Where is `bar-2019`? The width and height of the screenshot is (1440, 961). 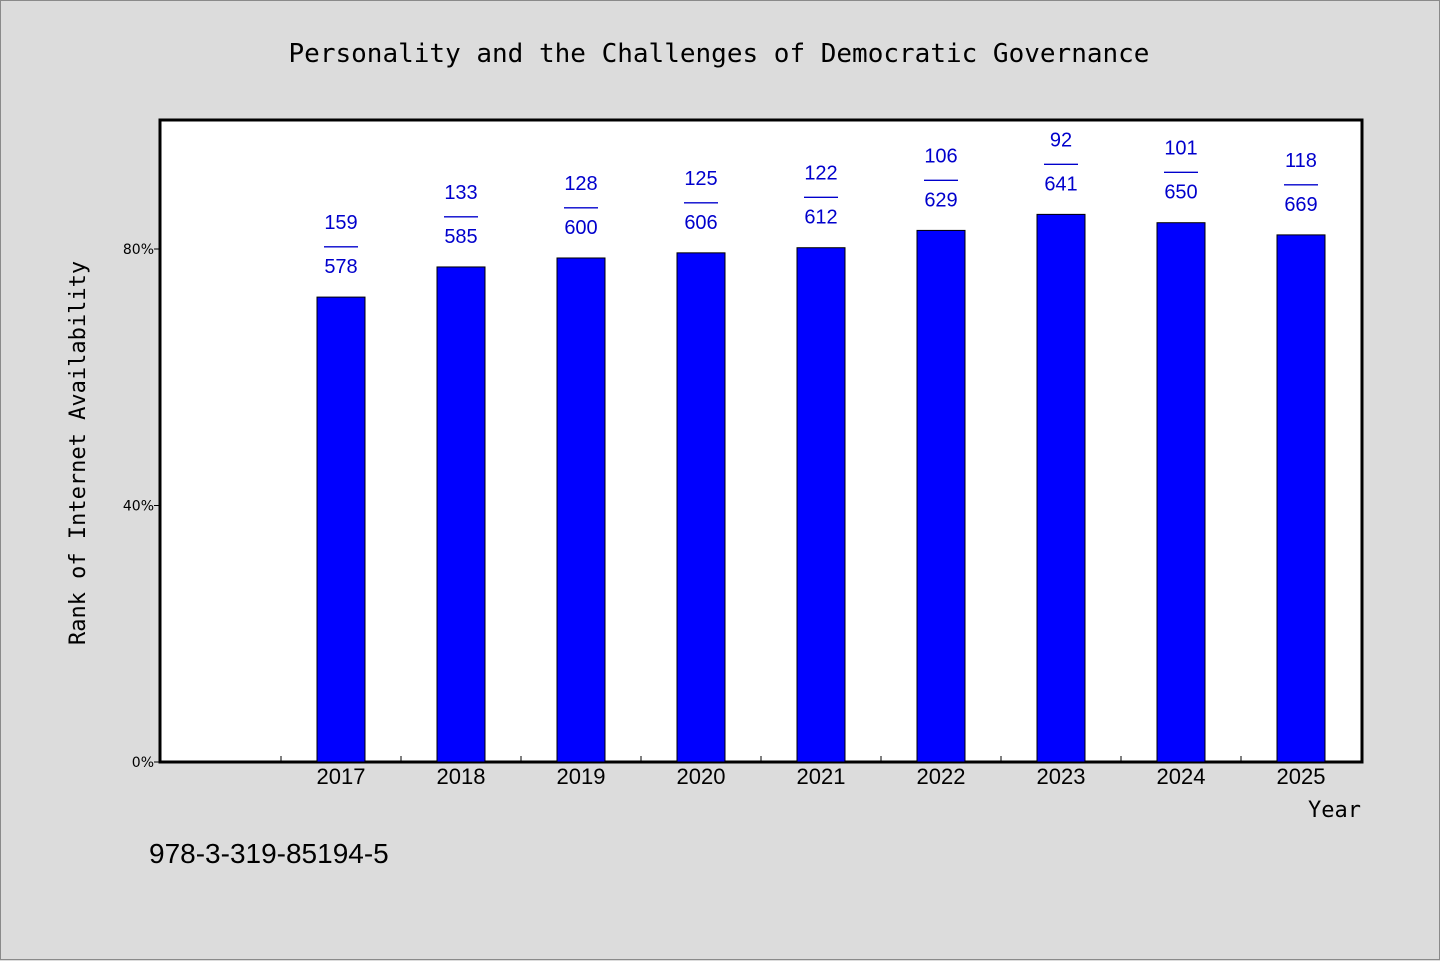
bar-2019 is located at coordinates (581, 510).